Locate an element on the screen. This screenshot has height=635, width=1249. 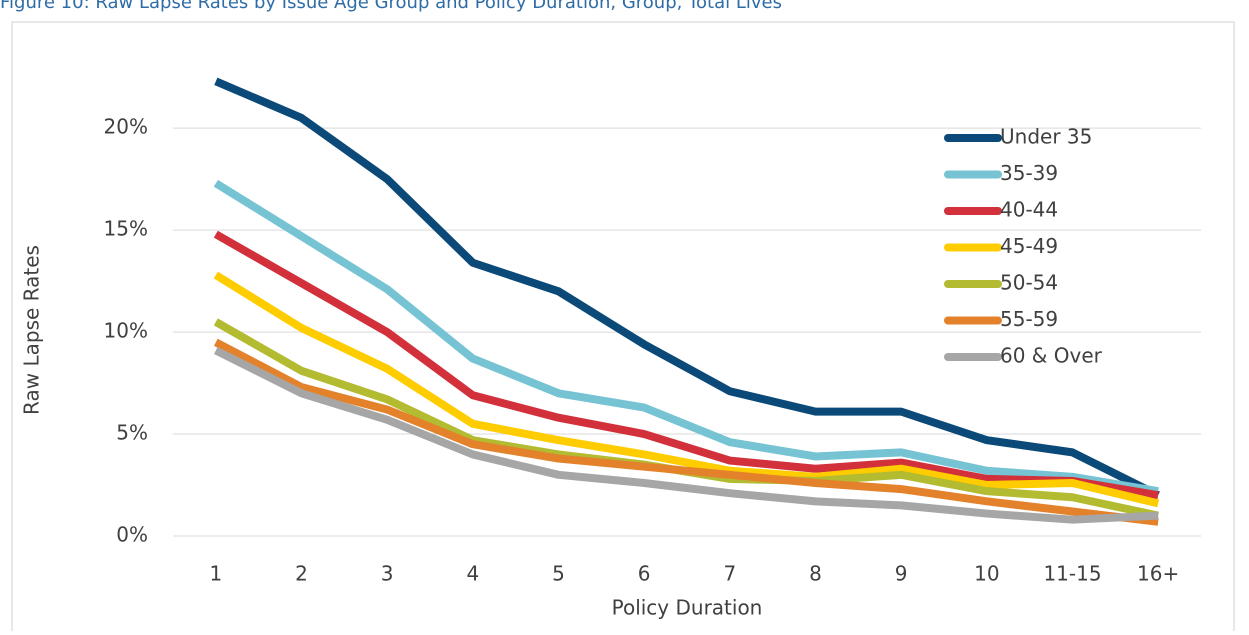
x-tick-label: 5 is located at coordinates (558, 574).